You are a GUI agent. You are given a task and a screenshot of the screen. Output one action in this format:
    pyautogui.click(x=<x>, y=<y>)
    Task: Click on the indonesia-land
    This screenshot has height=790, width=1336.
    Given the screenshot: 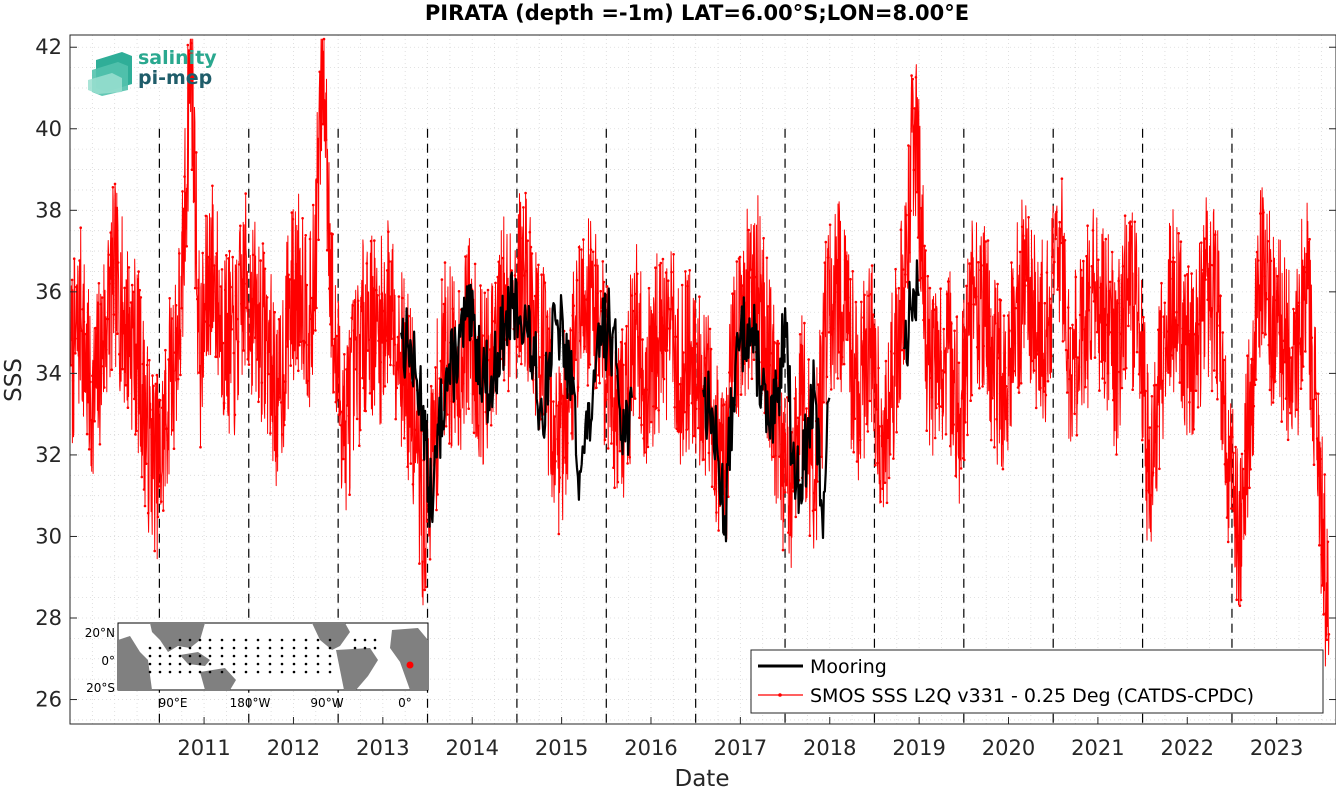 What is the action you would take?
    pyautogui.click(x=195, y=659)
    